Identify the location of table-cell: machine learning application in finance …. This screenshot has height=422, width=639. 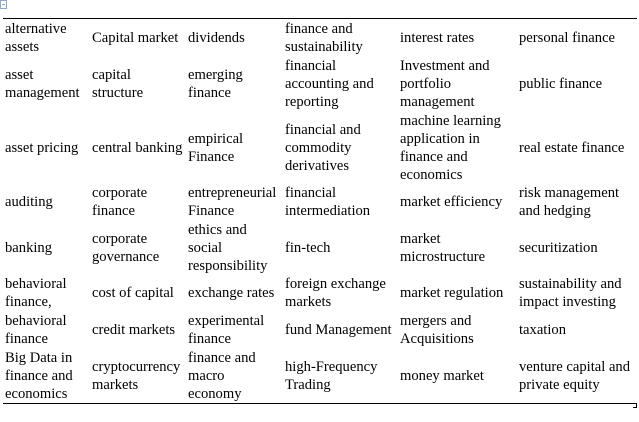
(450, 147).